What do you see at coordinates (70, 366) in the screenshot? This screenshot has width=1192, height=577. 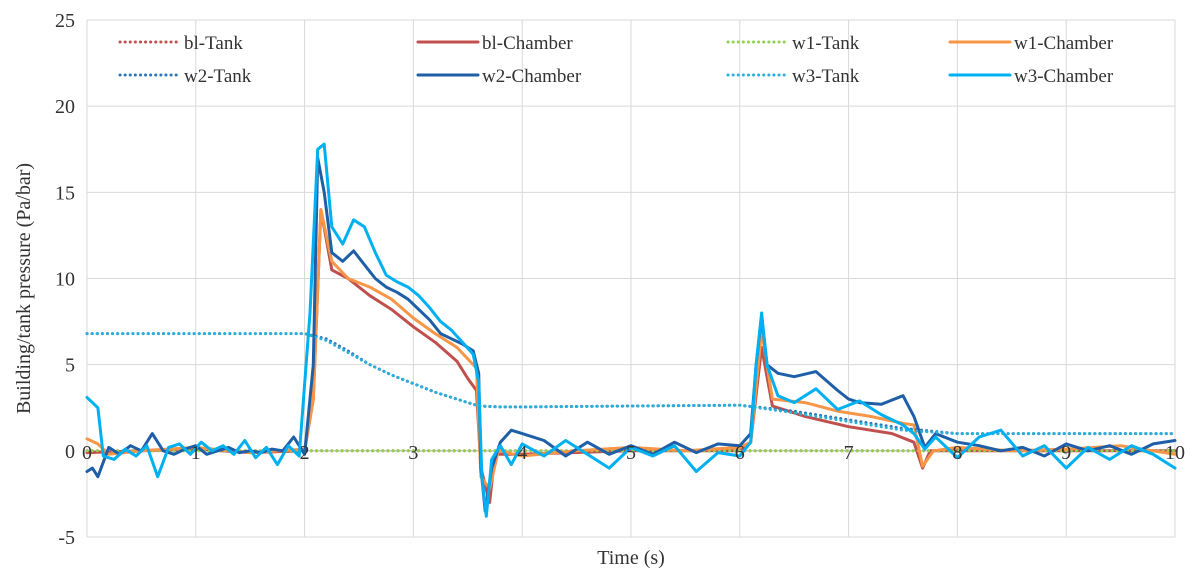 I see `y-tick-label: 5` at bounding box center [70, 366].